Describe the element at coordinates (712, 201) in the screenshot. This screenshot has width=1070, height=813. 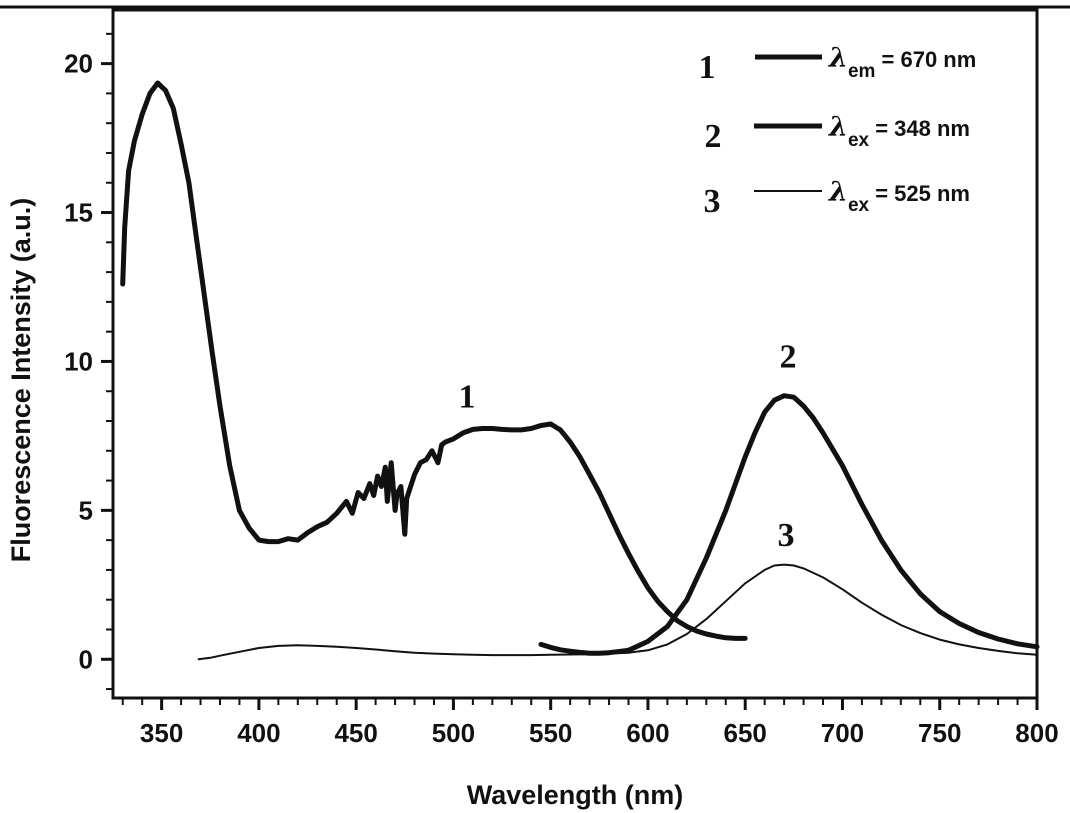
I see `legend-number-3: 3` at that location.